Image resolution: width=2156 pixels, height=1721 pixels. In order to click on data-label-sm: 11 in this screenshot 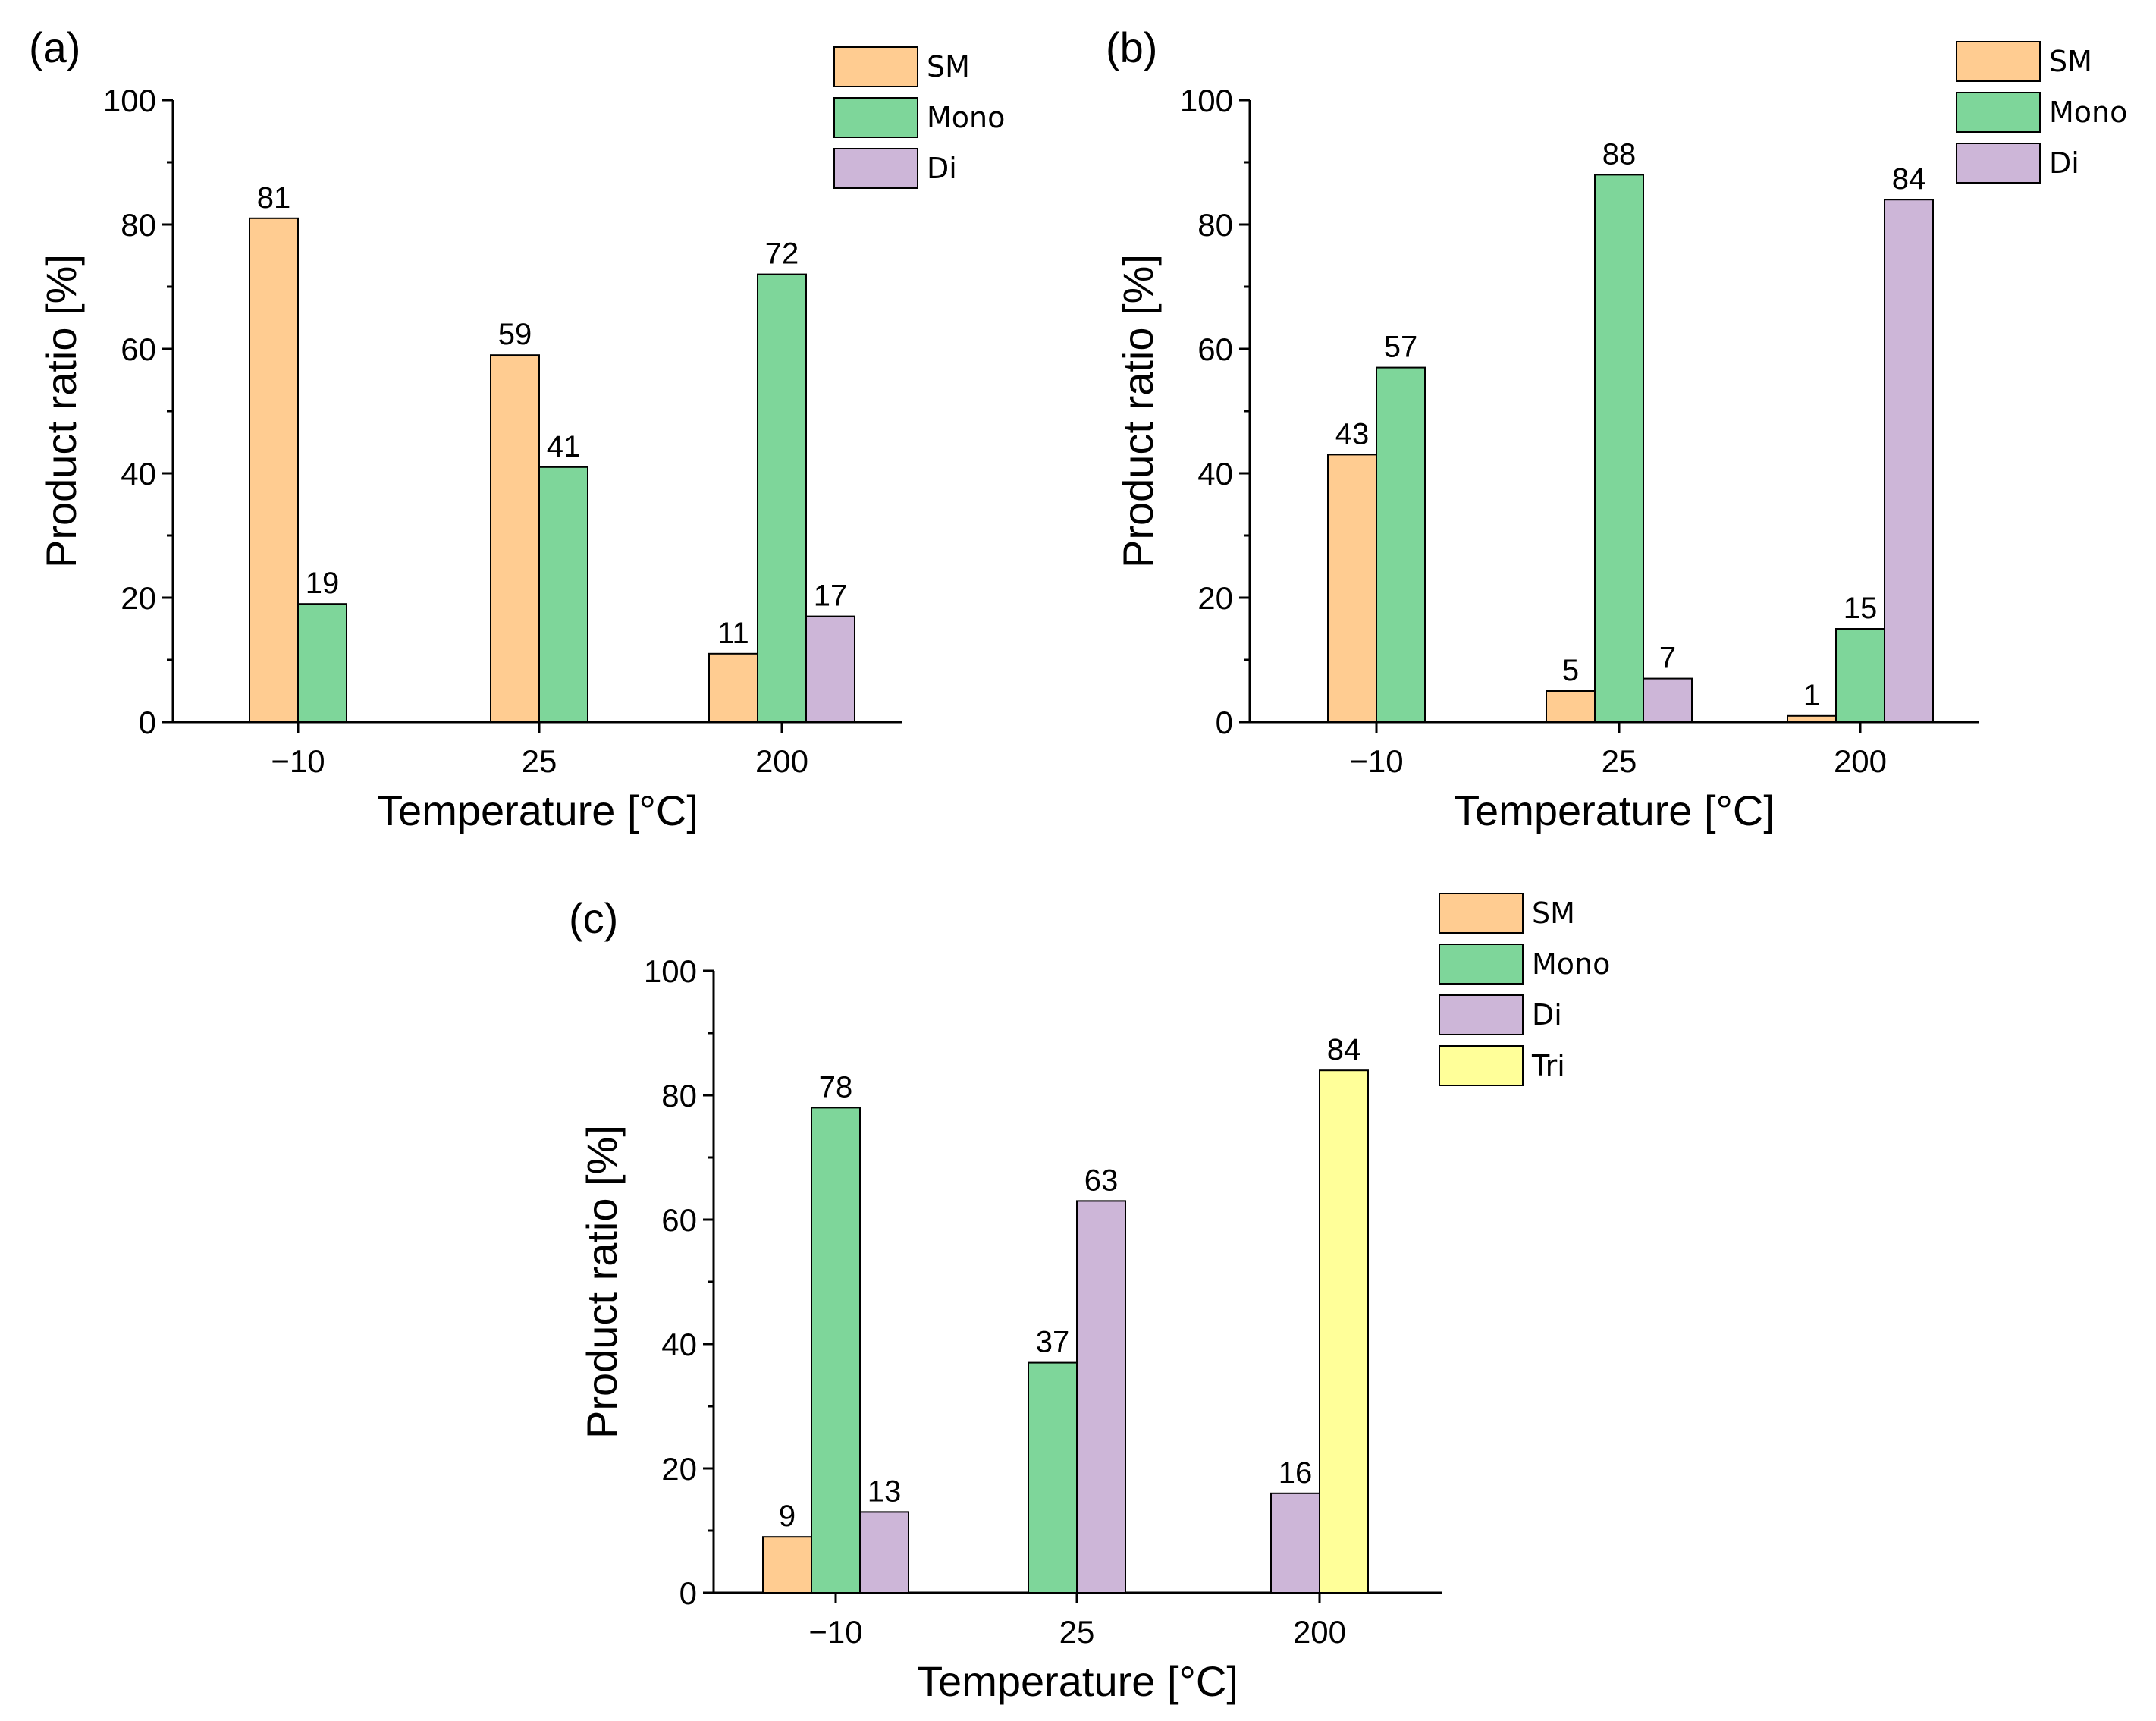, I will do `click(733, 633)`.